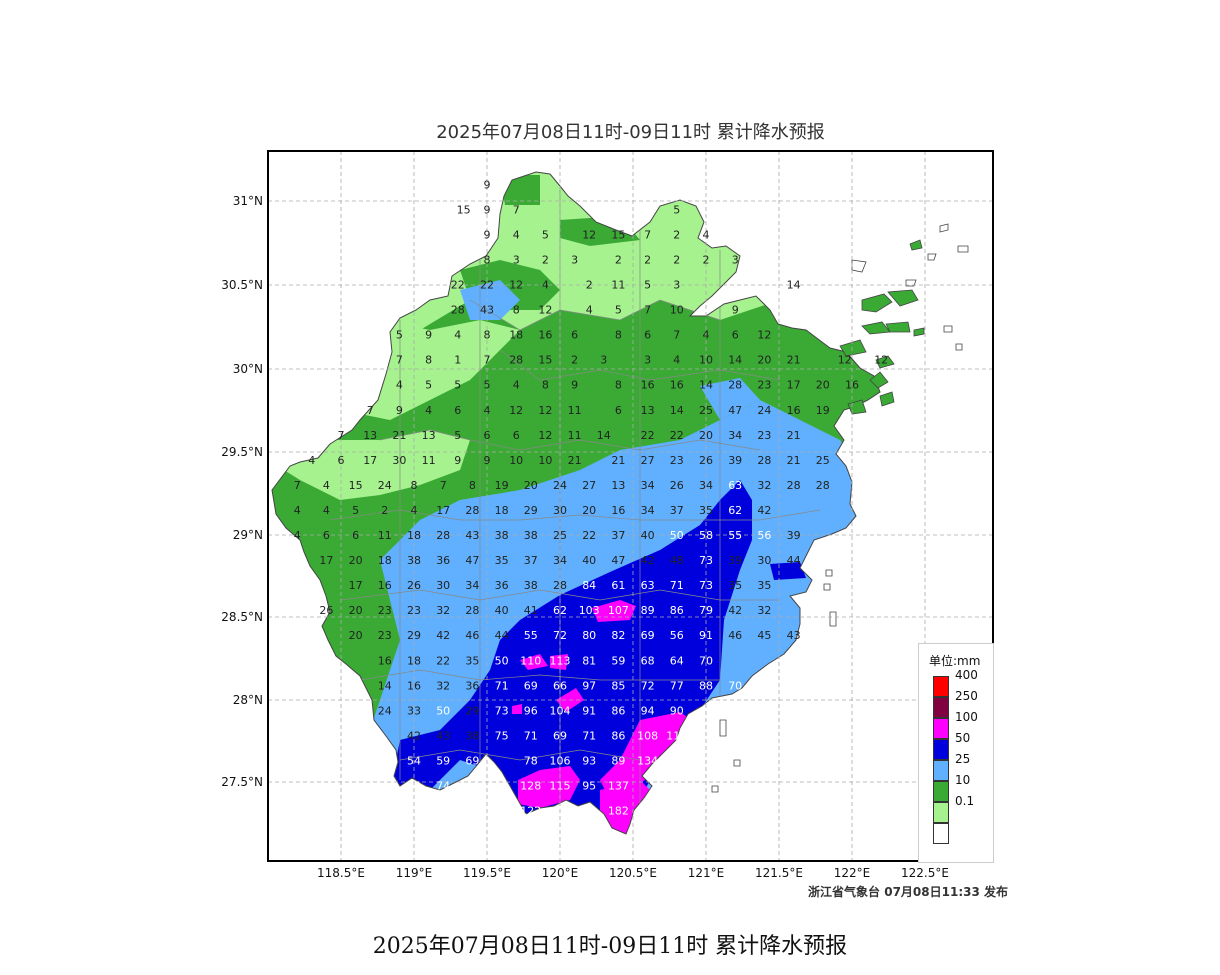 The width and height of the screenshot is (1220, 975). What do you see at coordinates (248, 369) in the screenshot?
I see `lat-tick: 30°N` at bounding box center [248, 369].